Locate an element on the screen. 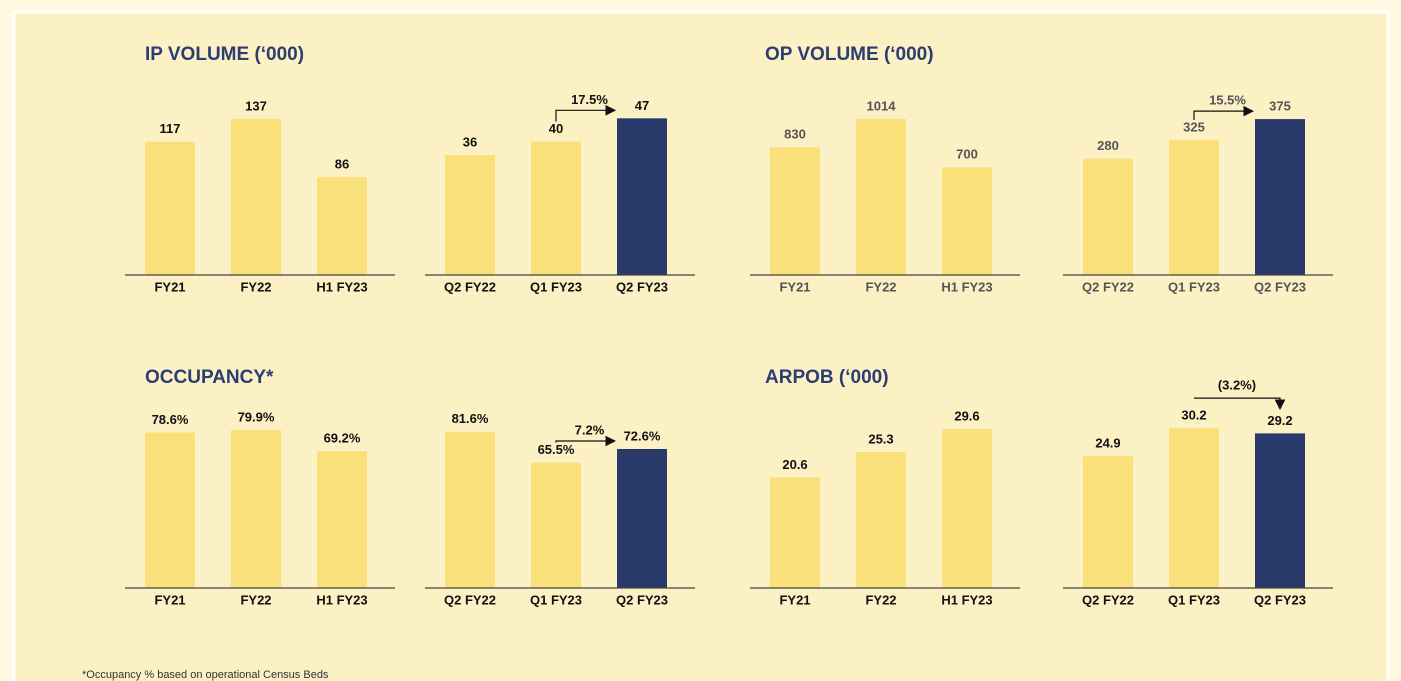  value-label: 65.5% is located at coordinates (556, 449).